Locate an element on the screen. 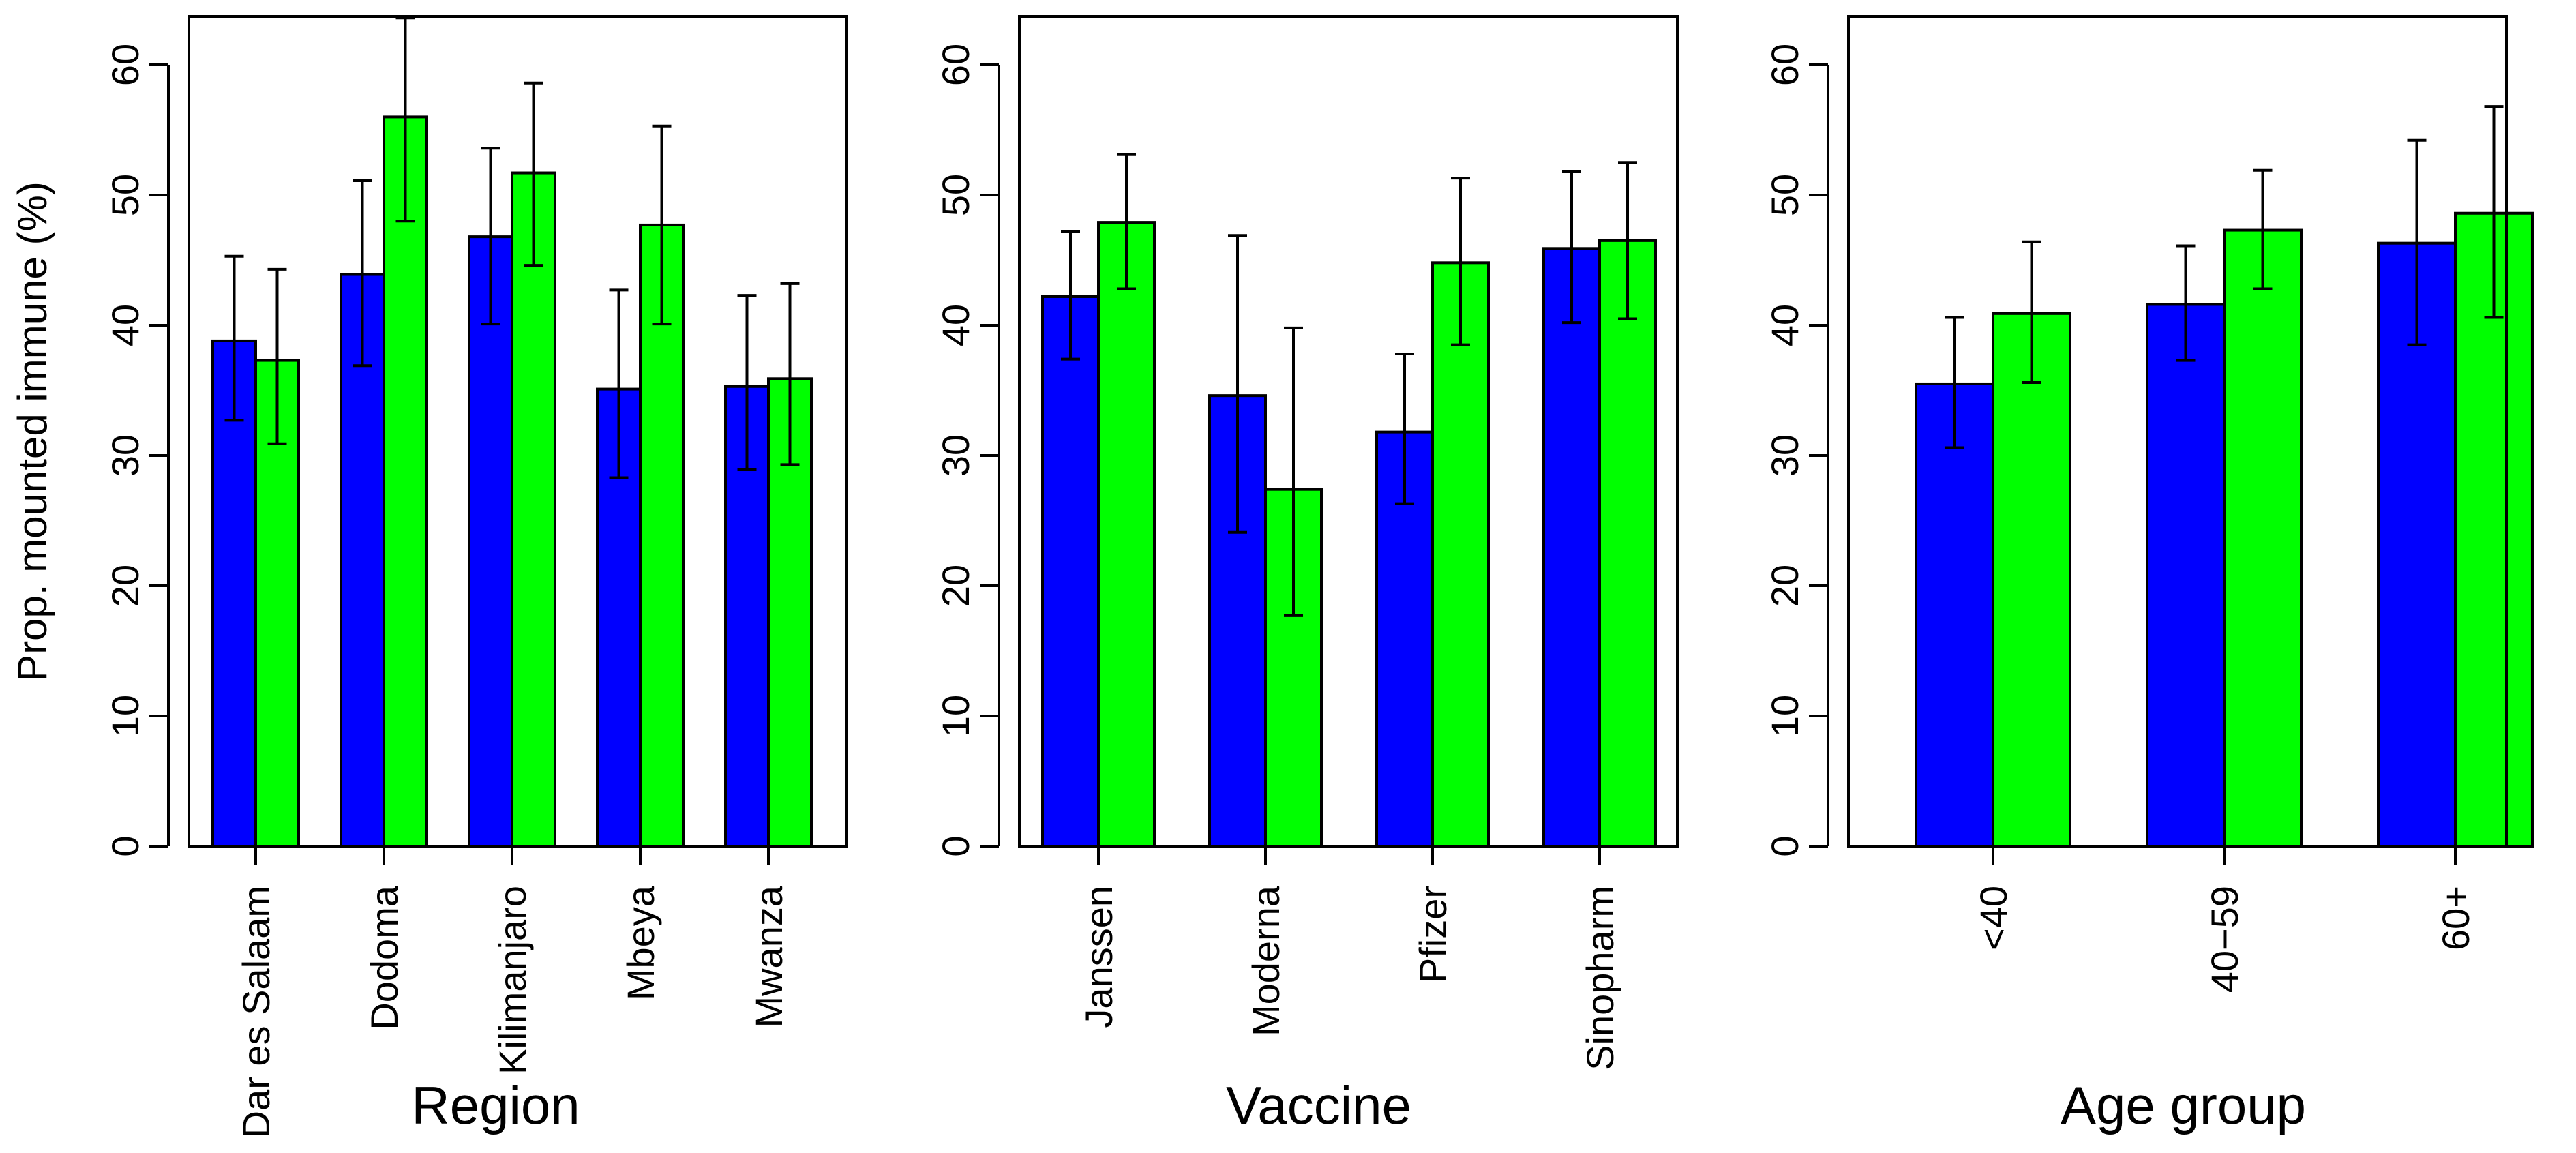 Image resolution: width=2576 pixels, height=1153 pixels. x-tick-label: 60+ is located at coordinates (2455, 918).